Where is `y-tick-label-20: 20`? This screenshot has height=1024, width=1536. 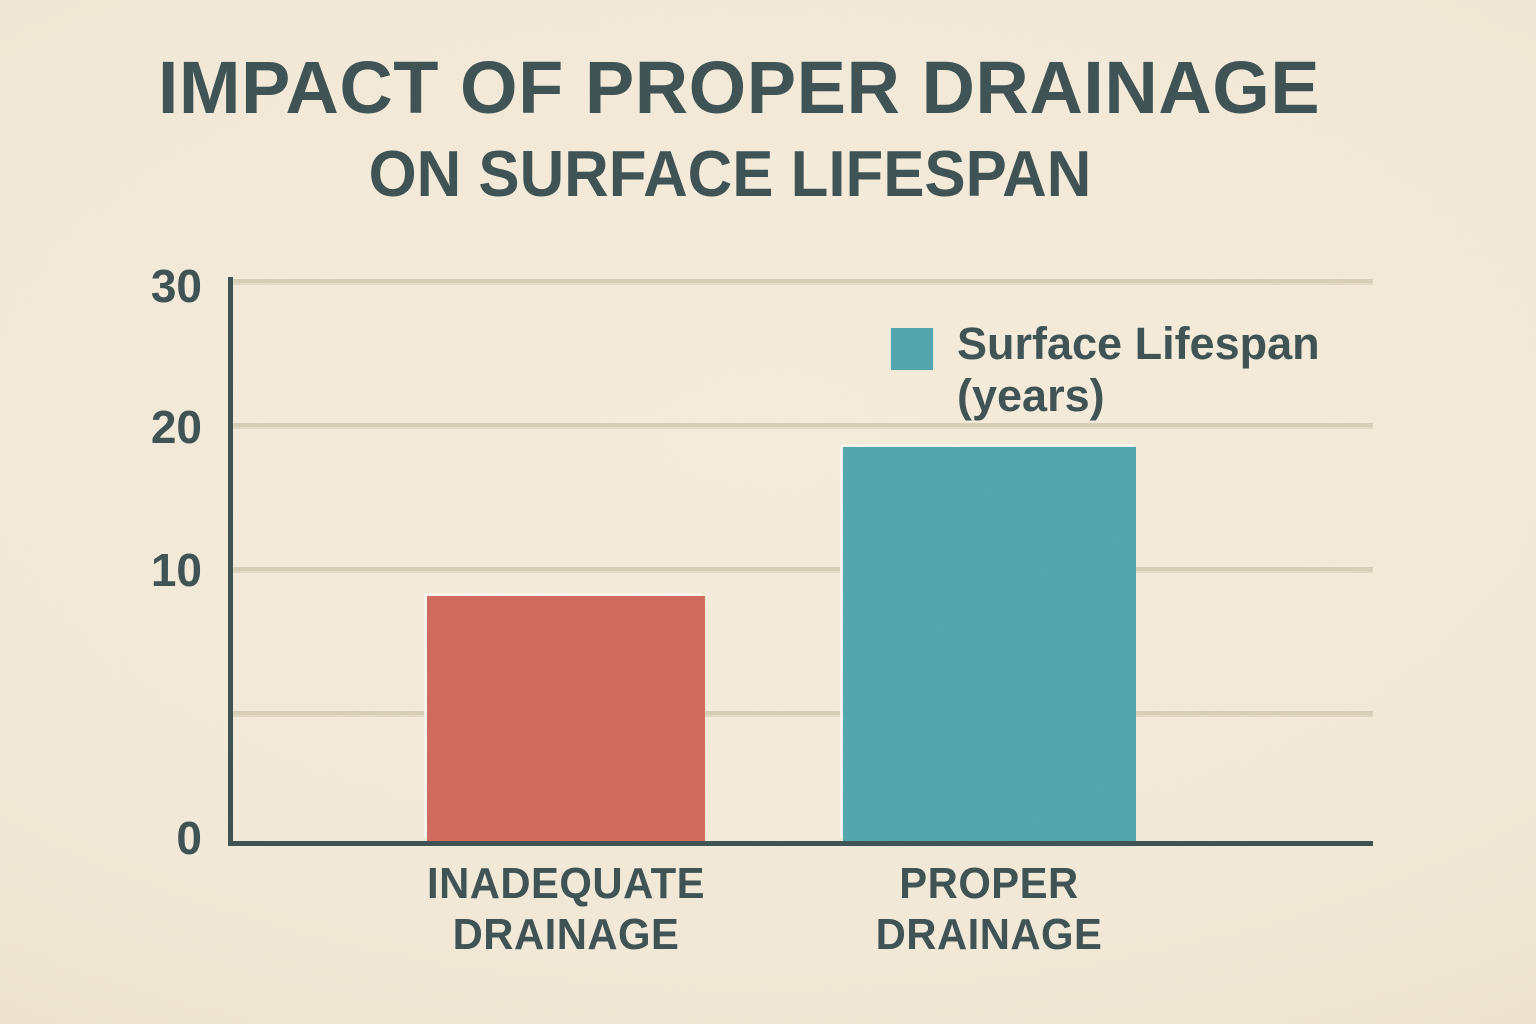 y-tick-label-20: 20 is located at coordinates (176, 427).